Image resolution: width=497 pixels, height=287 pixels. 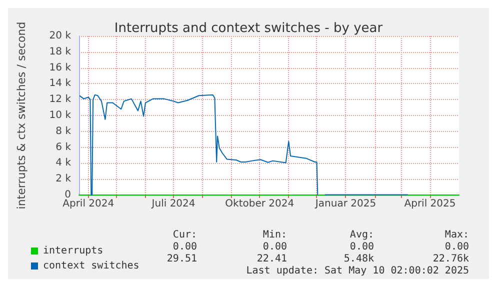 I want to click on y-tick-label: 4 k, so click(x=64, y=163).